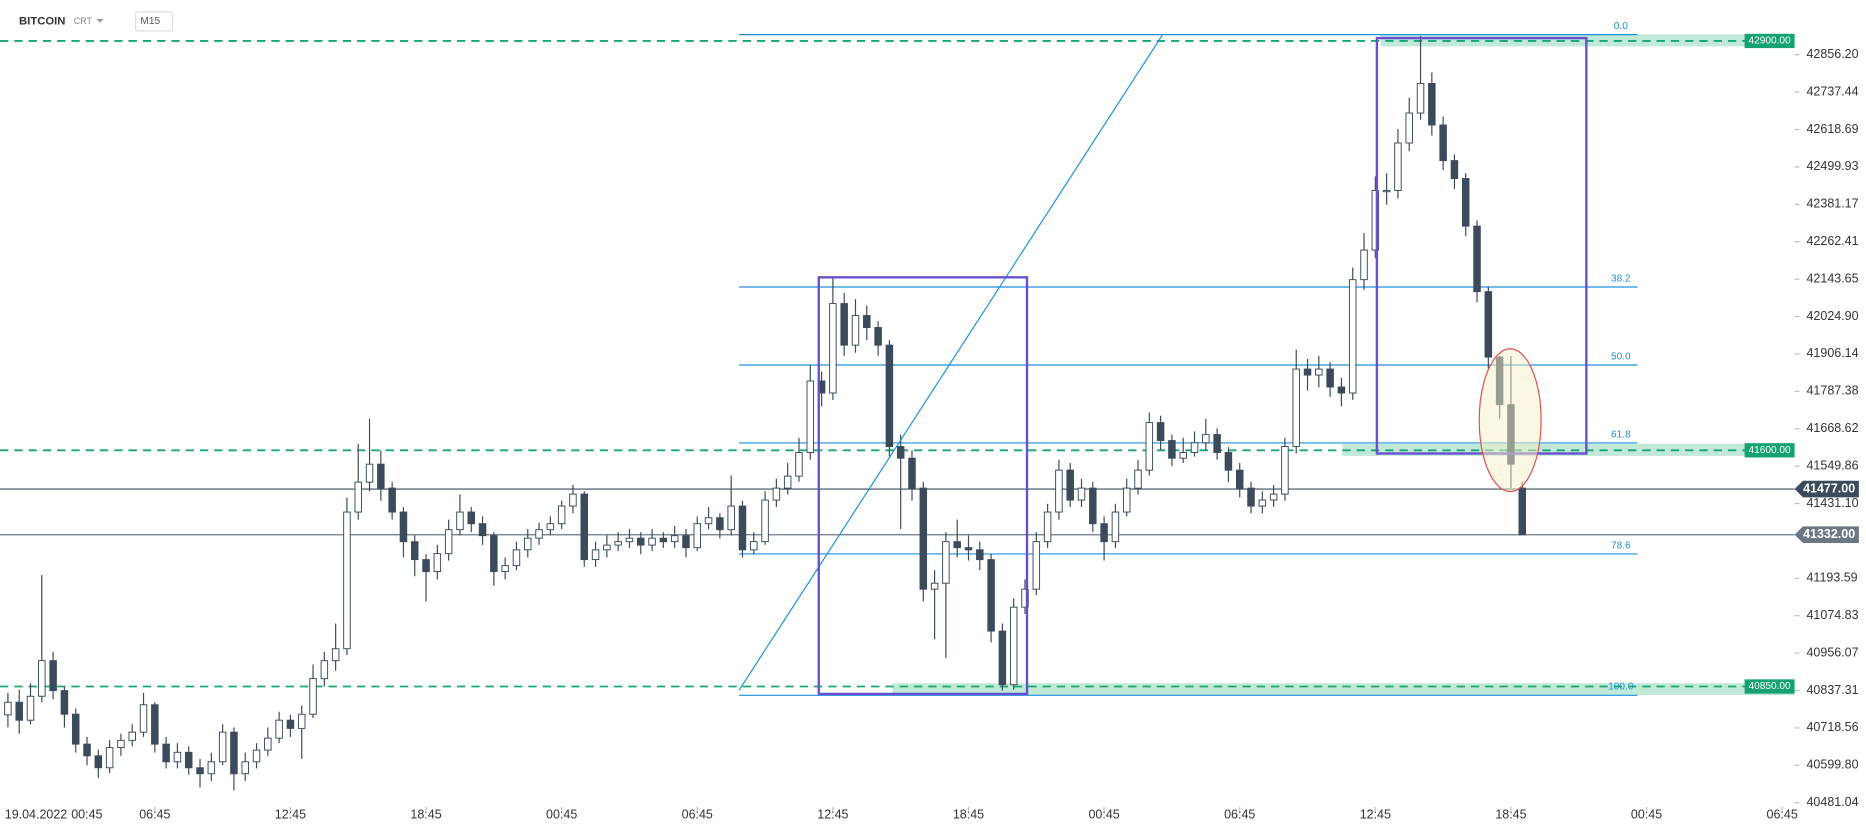 The height and width of the screenshot is (832, 1866). Describe the element at coordinates (1621, 26) in the screenshot. I see `fib-label: 0.0` at that location.